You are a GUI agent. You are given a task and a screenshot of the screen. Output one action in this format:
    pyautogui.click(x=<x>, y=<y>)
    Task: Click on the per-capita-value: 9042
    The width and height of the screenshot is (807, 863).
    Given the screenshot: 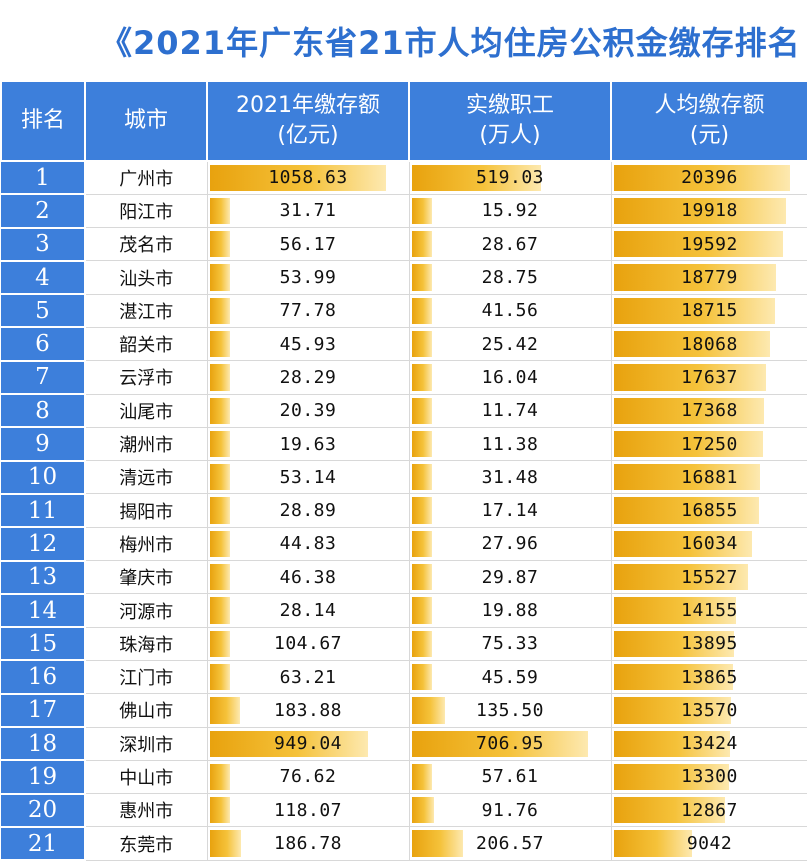 What is the action you would take?
    pyautogui.click(x=709, y=844)
    